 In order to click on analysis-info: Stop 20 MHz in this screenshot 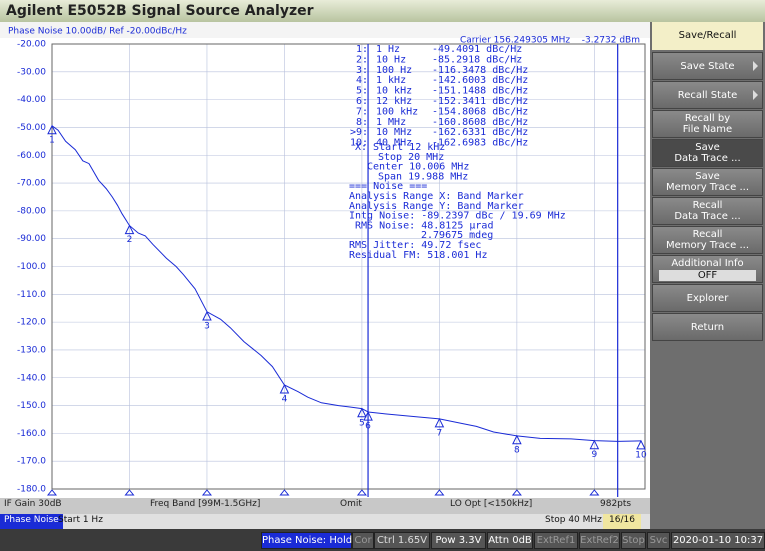, I will do `click(411, 157)`.